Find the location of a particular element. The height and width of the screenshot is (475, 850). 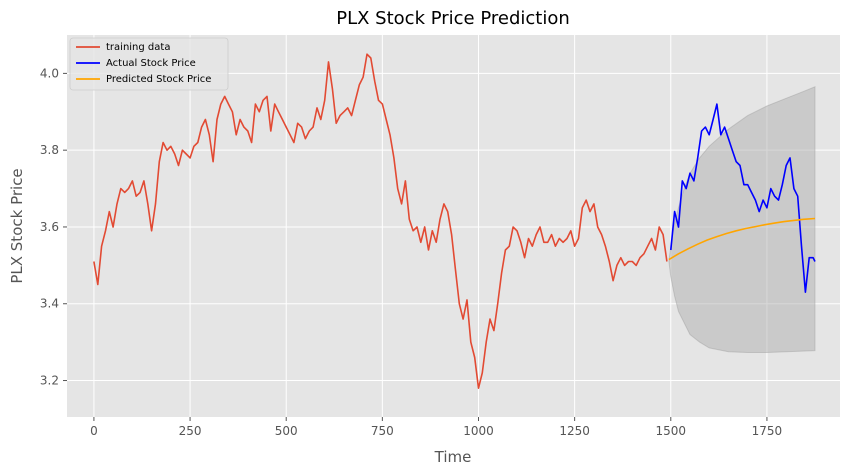

y-tick-label: 3.4 is located at coordinates (49, 304).